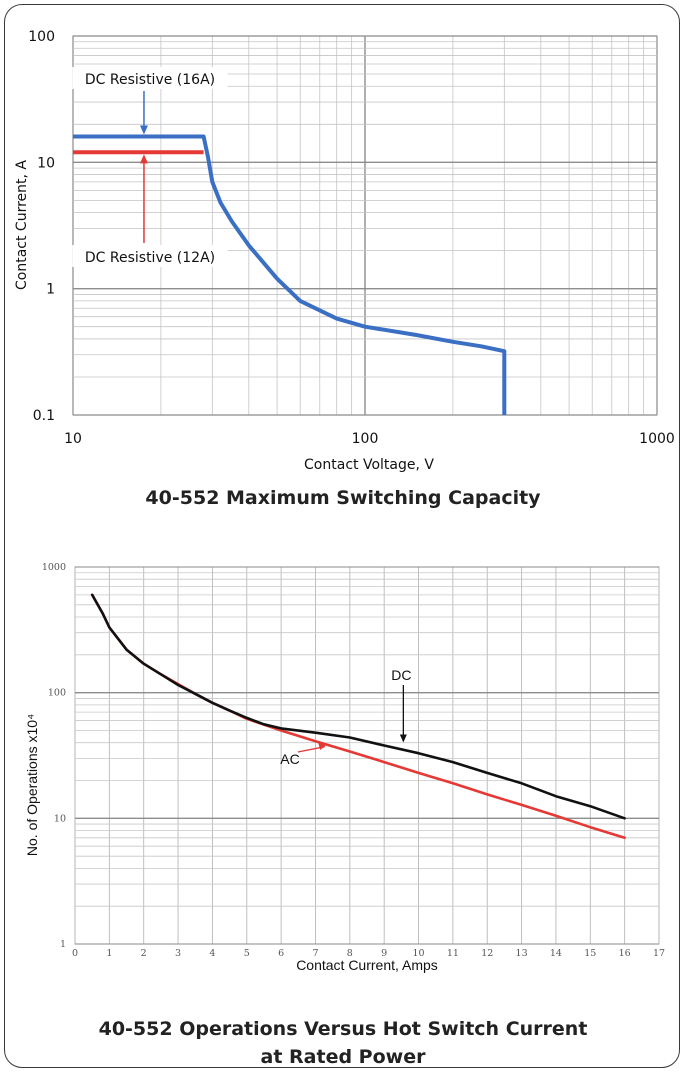 The image size is (686, 1074). Describe the element at coordinates (657, 439) in the screenshot. I see `chart1-x-tick-label: 1000` at that location.